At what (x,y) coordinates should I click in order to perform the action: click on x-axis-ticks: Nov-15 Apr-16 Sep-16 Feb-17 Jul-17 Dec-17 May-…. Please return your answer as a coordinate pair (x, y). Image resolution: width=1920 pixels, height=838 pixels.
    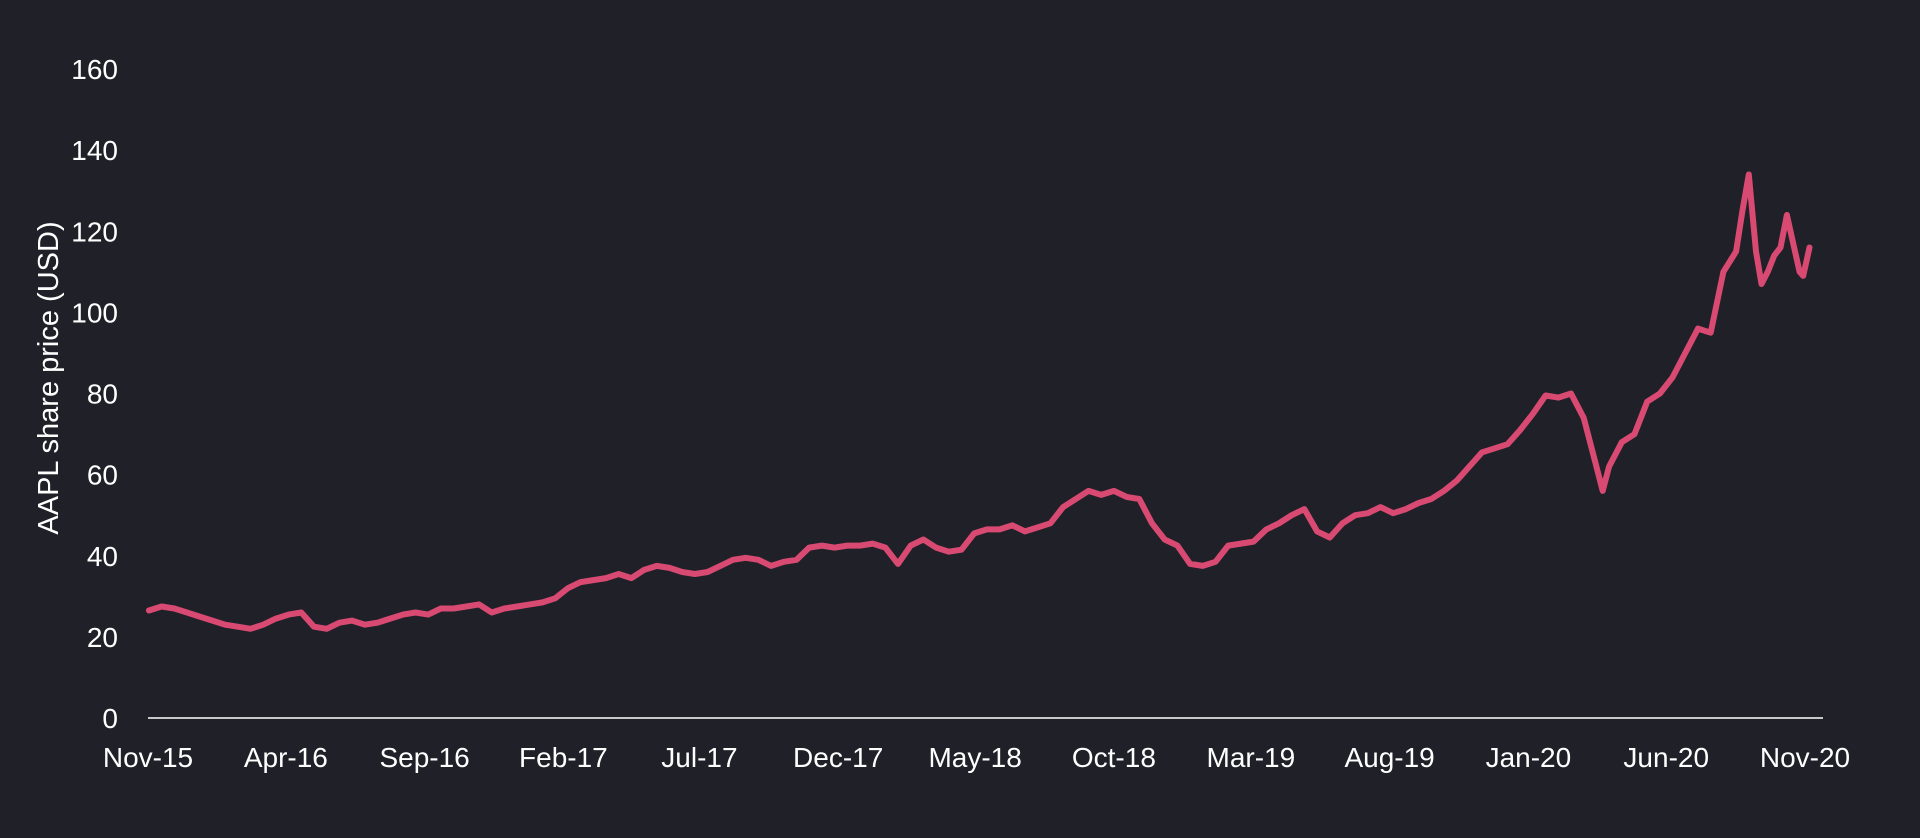
    Looking at the image, I should click on (976, 757).